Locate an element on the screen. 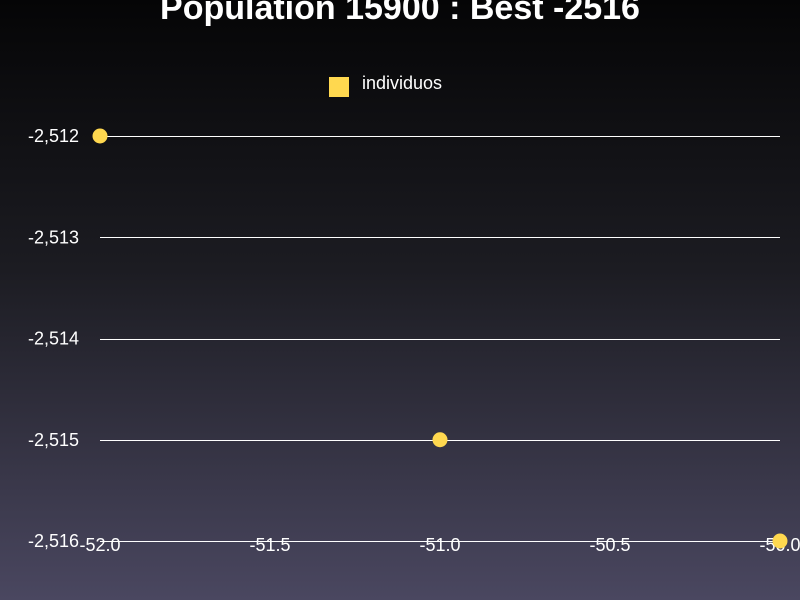  y-tick-label: -2,516 is located at coordinates (53, 541).